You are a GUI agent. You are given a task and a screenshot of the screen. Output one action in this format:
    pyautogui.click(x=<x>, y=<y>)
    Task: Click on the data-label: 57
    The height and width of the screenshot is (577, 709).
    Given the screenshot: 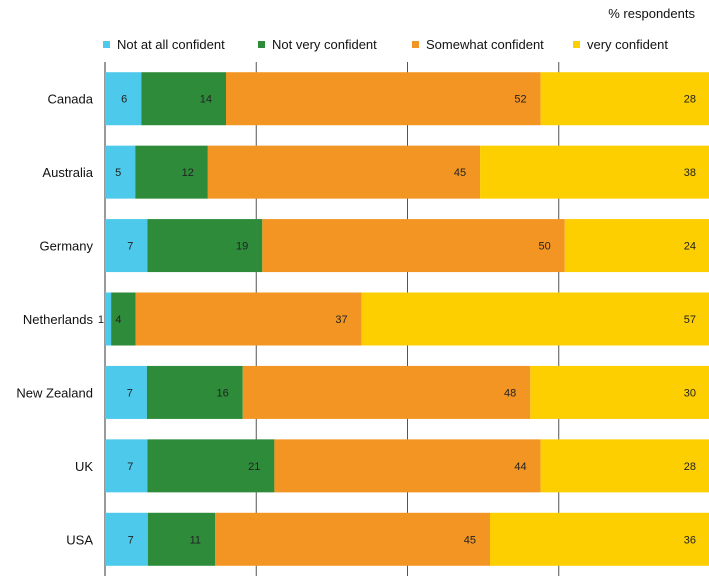 What is the action you would take?
    pyautogui.click(x=690, y=320)
    